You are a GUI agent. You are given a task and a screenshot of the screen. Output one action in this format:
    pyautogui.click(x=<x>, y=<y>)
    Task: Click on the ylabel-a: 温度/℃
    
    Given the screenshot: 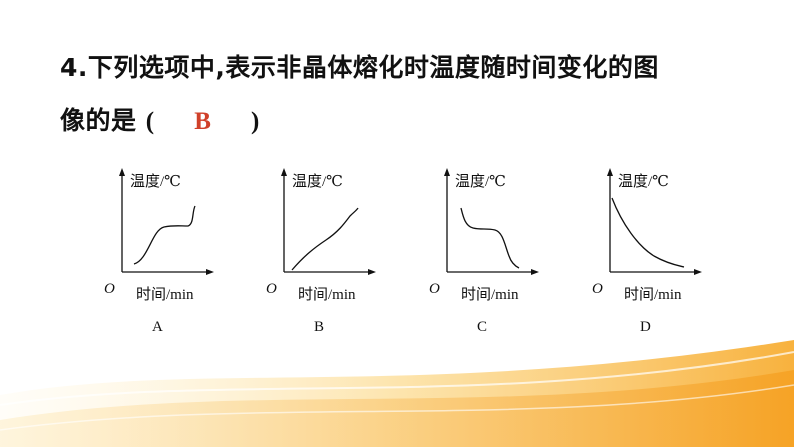 What is the action you would take?
    pyautogui.click(x=155, y=181)
    